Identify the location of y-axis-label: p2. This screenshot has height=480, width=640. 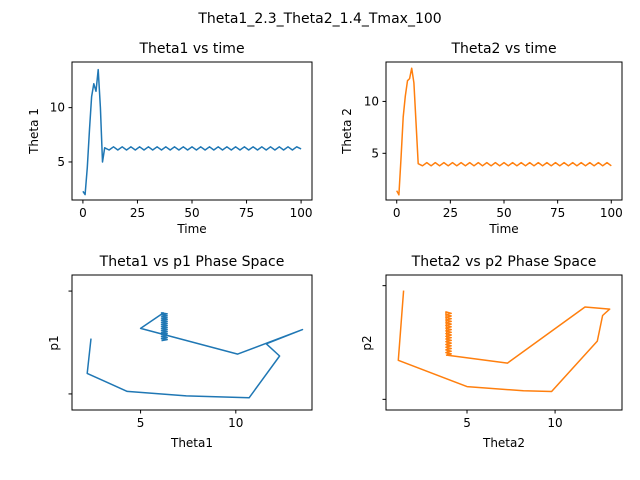
(367, 342).